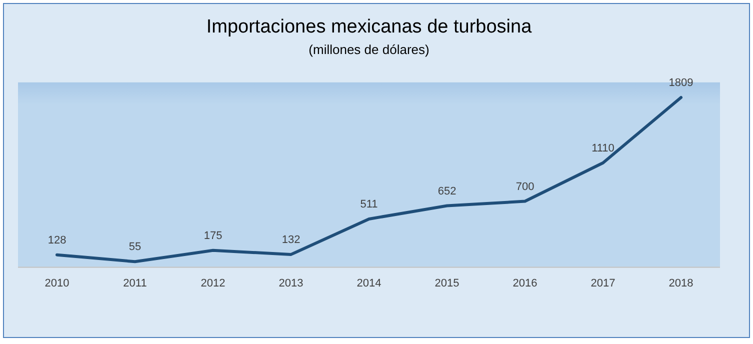 This screenshot has width=753, height=344. I want to click on chart-subtitle: (millones de dólares), so click(369, 50).